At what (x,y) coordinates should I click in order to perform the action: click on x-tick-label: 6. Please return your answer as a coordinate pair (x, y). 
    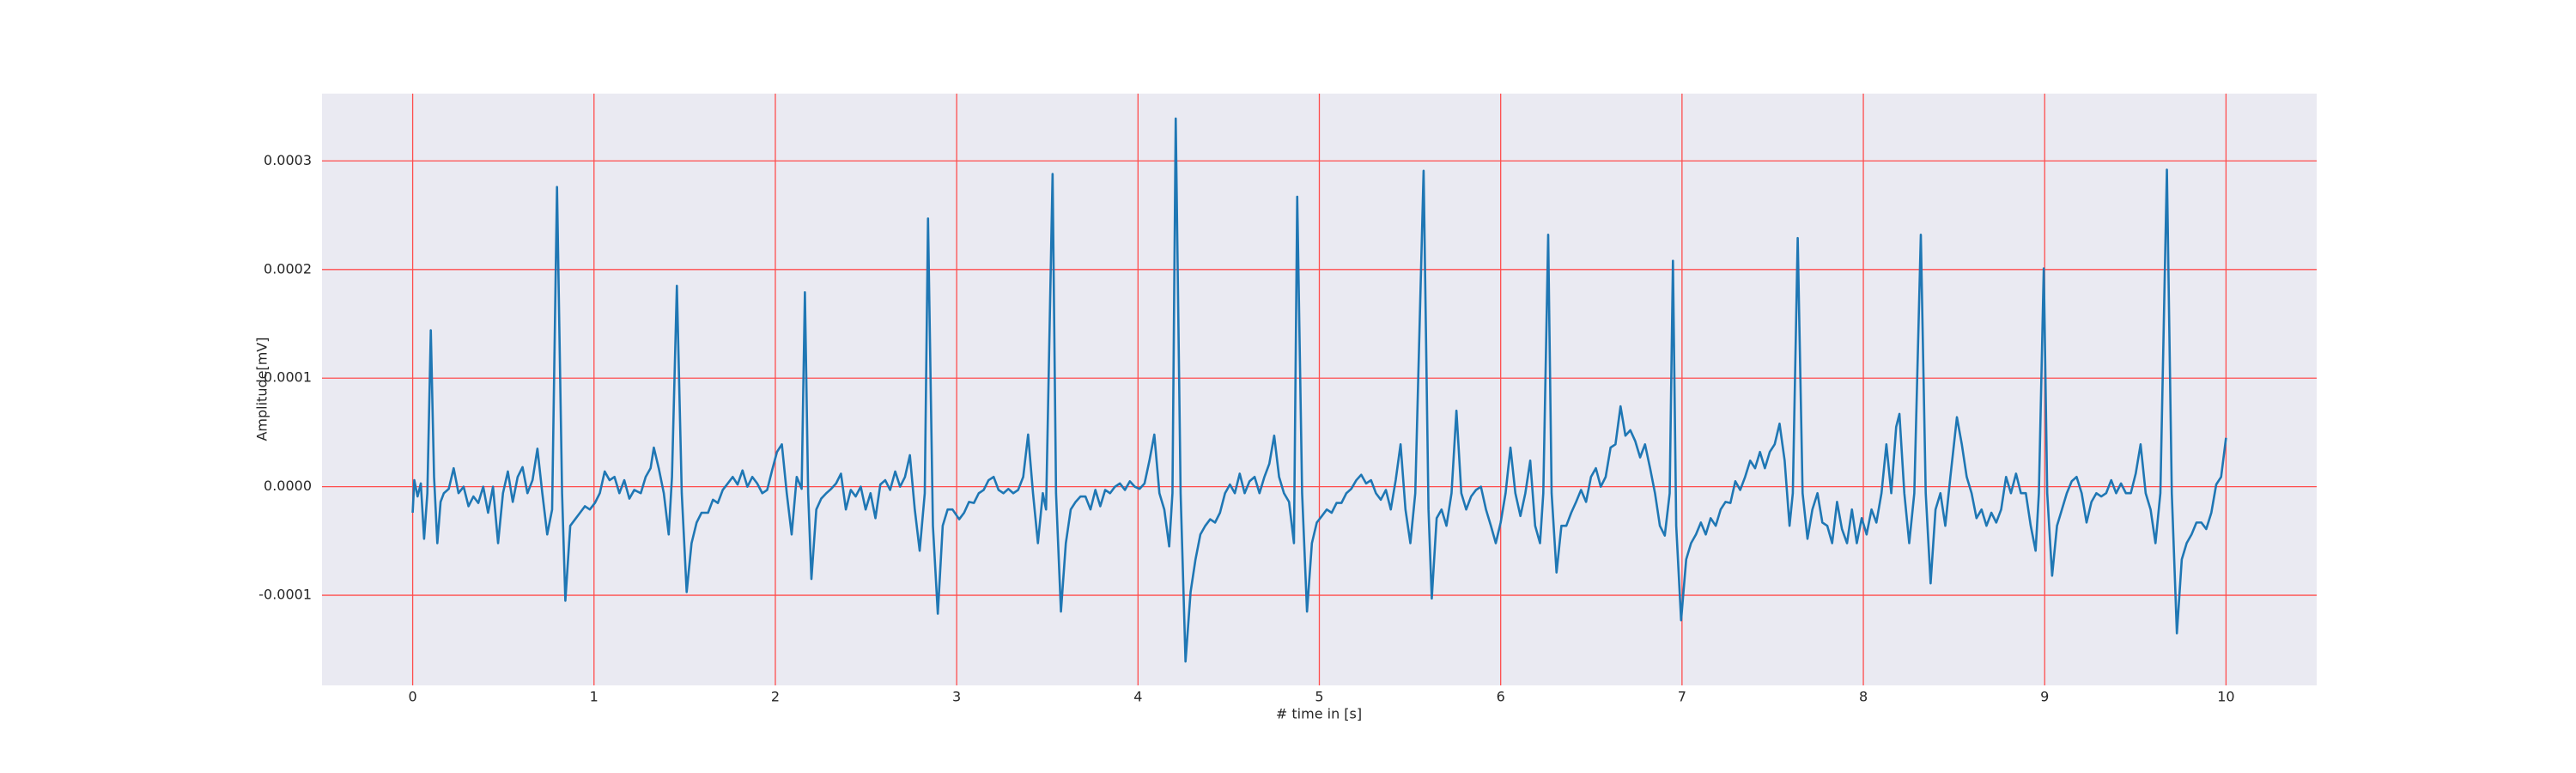
    Looking at the image, I should click on (1501, 697).